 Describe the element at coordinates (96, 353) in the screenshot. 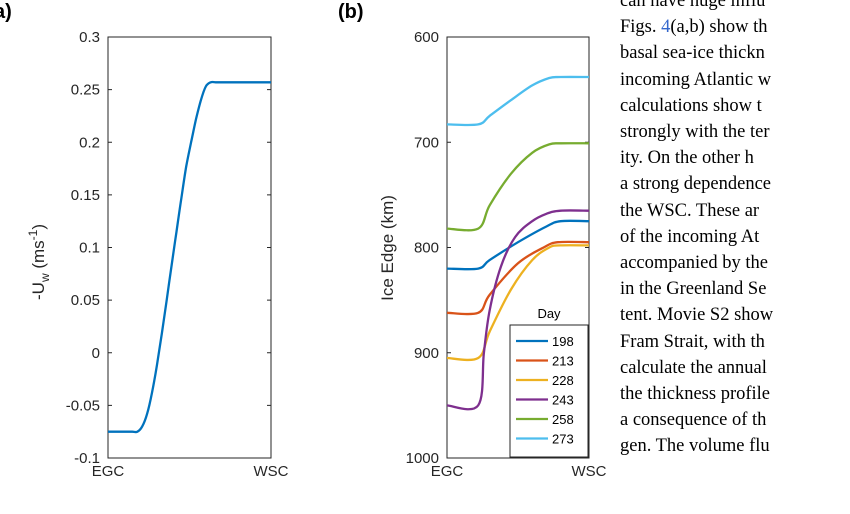

I see `panel-a-ytick-label: 0` at that location.